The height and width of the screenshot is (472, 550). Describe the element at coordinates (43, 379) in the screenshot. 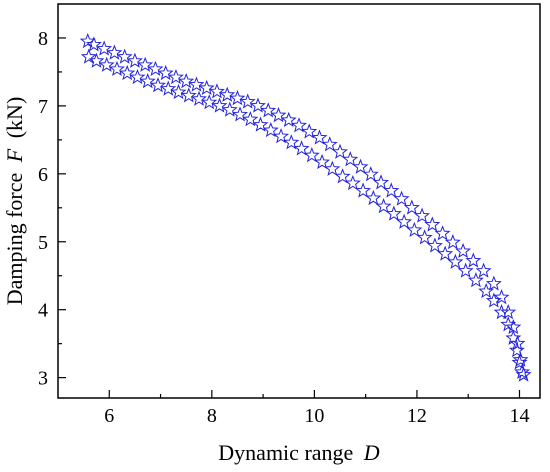

I see `y-tick-label: 3` at that location.